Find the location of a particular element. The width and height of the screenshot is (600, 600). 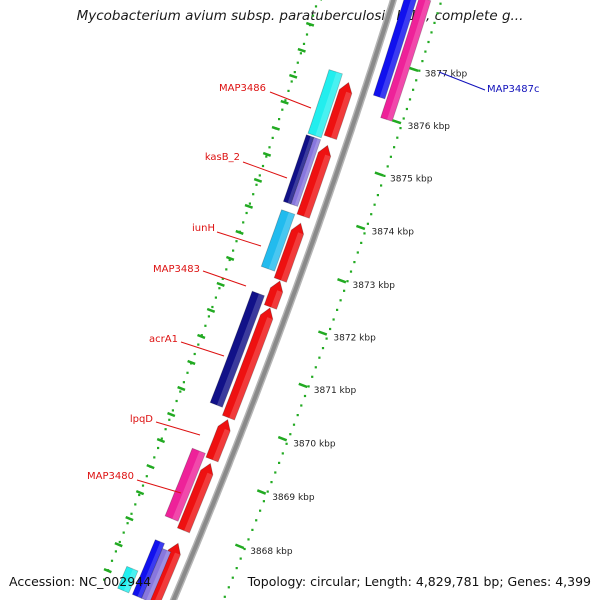

gene-block-iunH is located at coordinates (278, 240).